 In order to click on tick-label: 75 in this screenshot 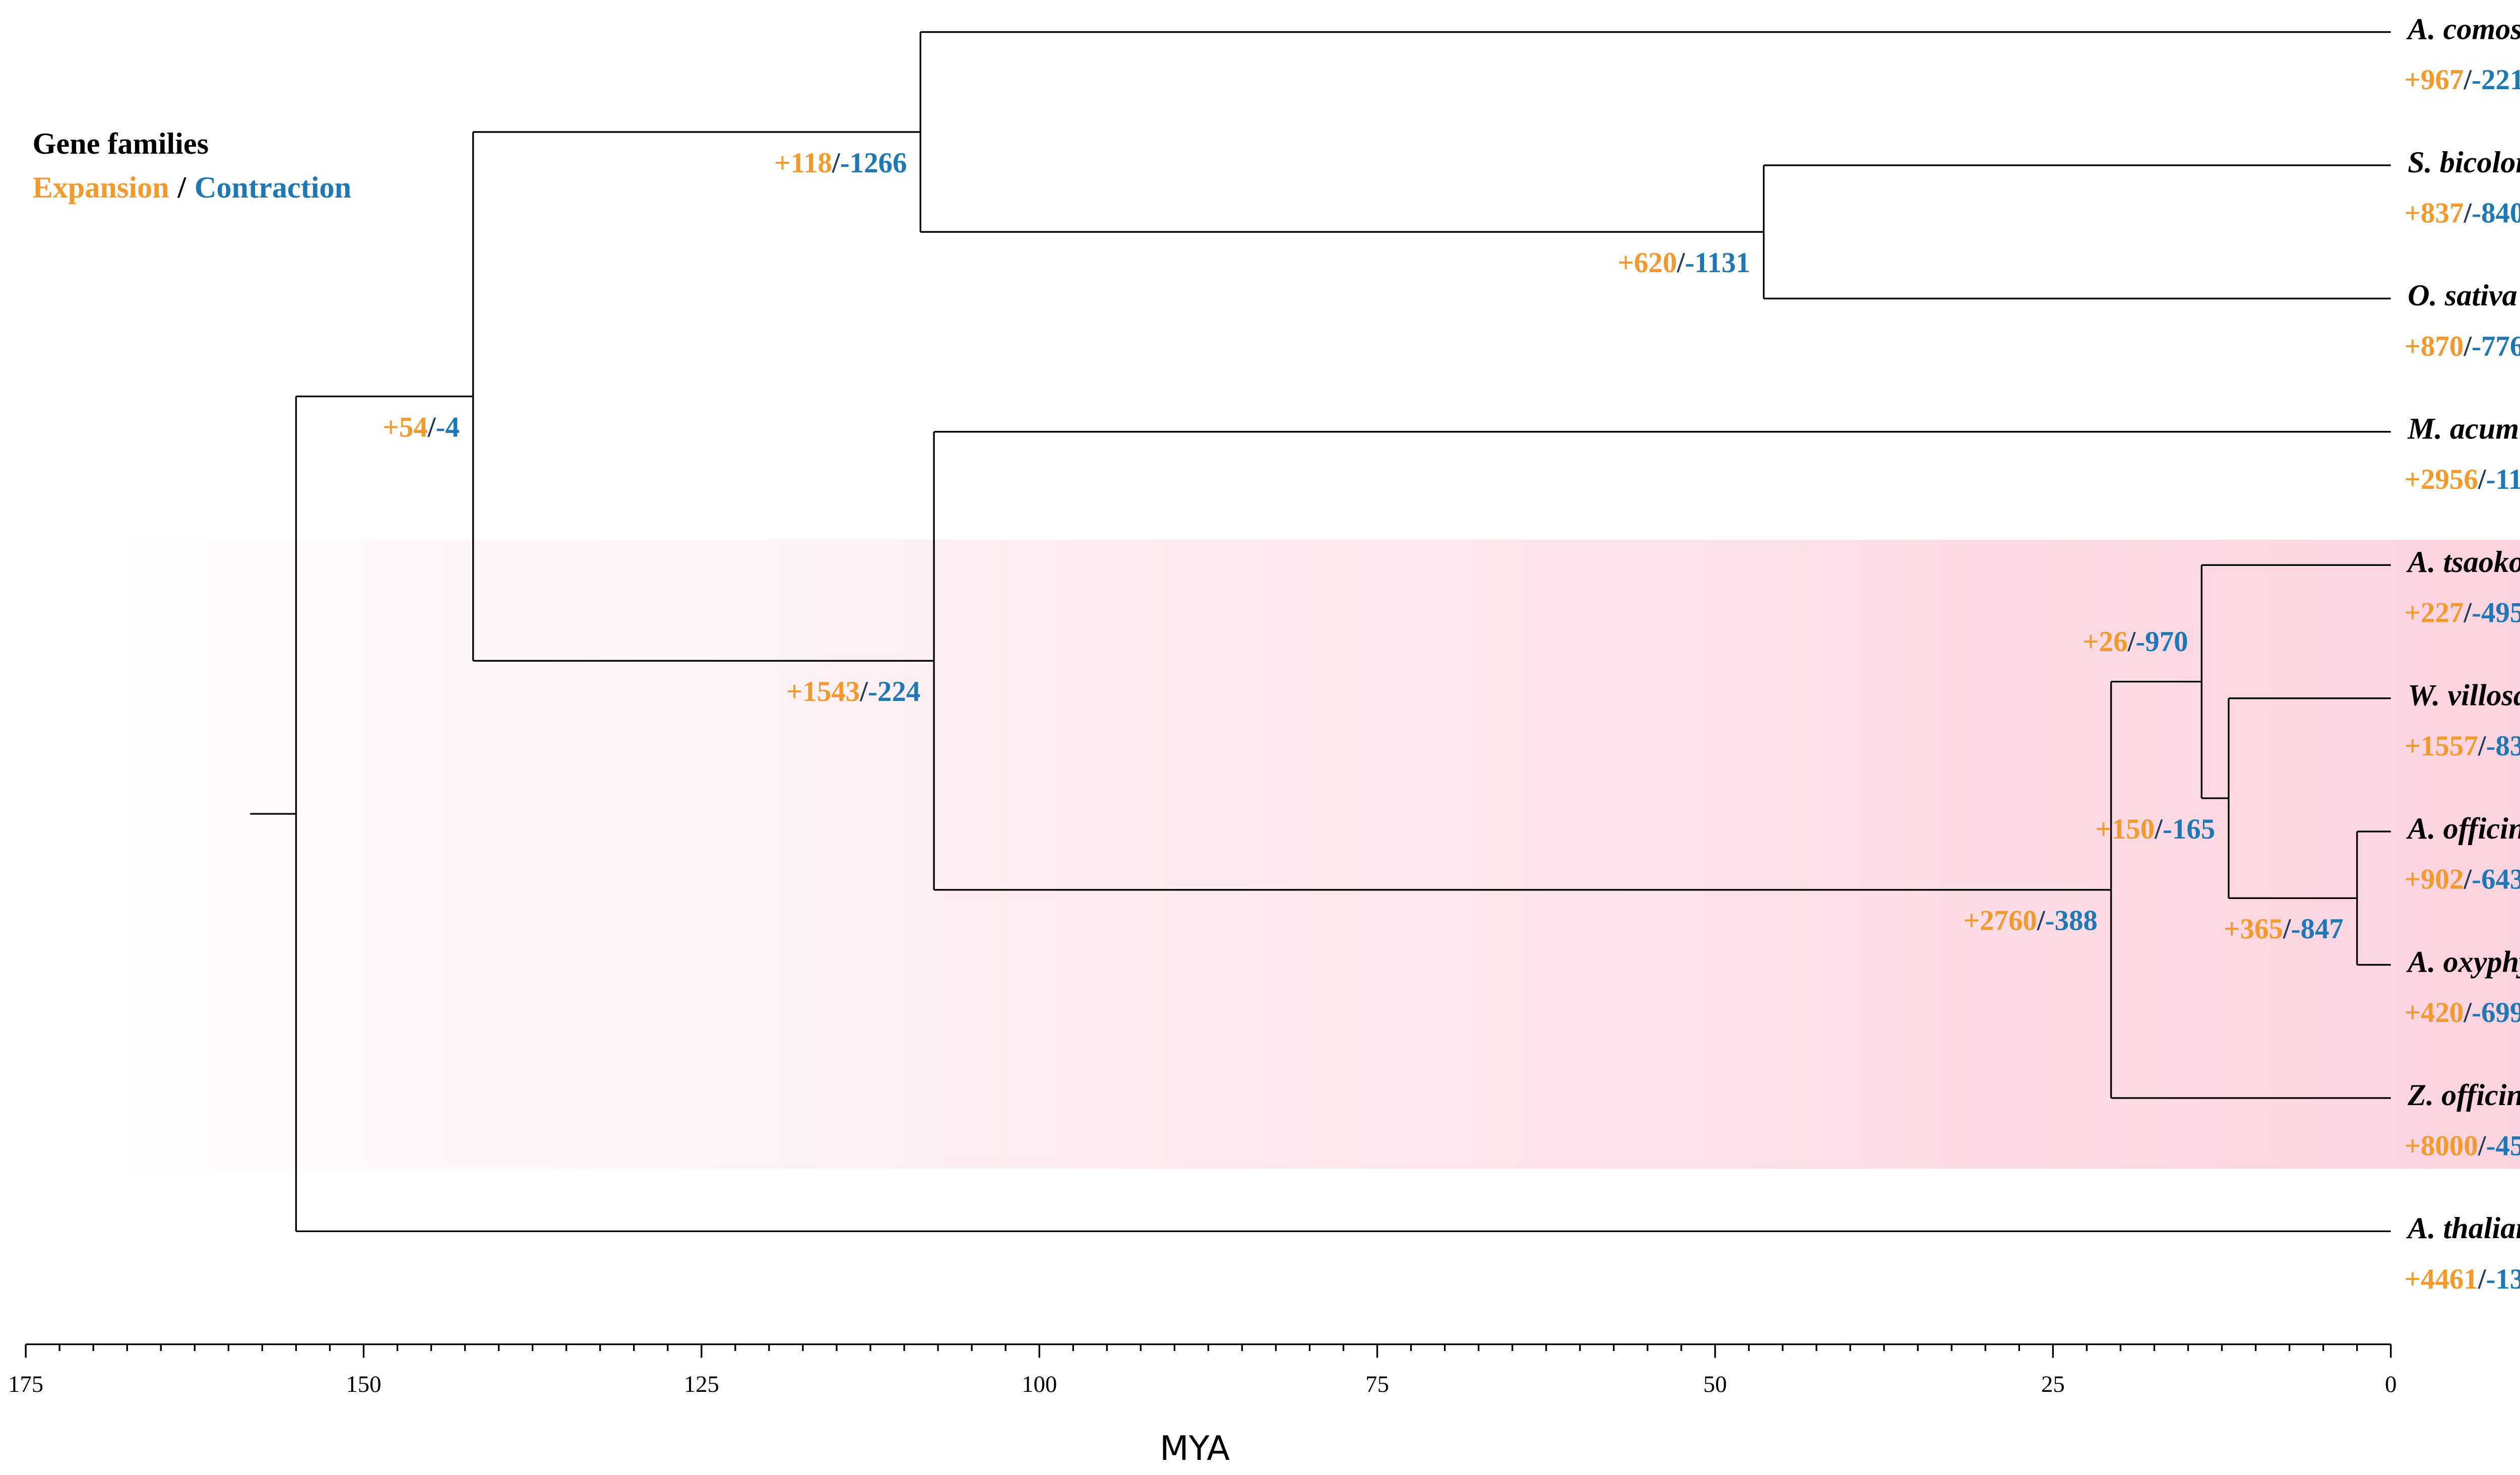, I will do `click(1377, 1384)`.